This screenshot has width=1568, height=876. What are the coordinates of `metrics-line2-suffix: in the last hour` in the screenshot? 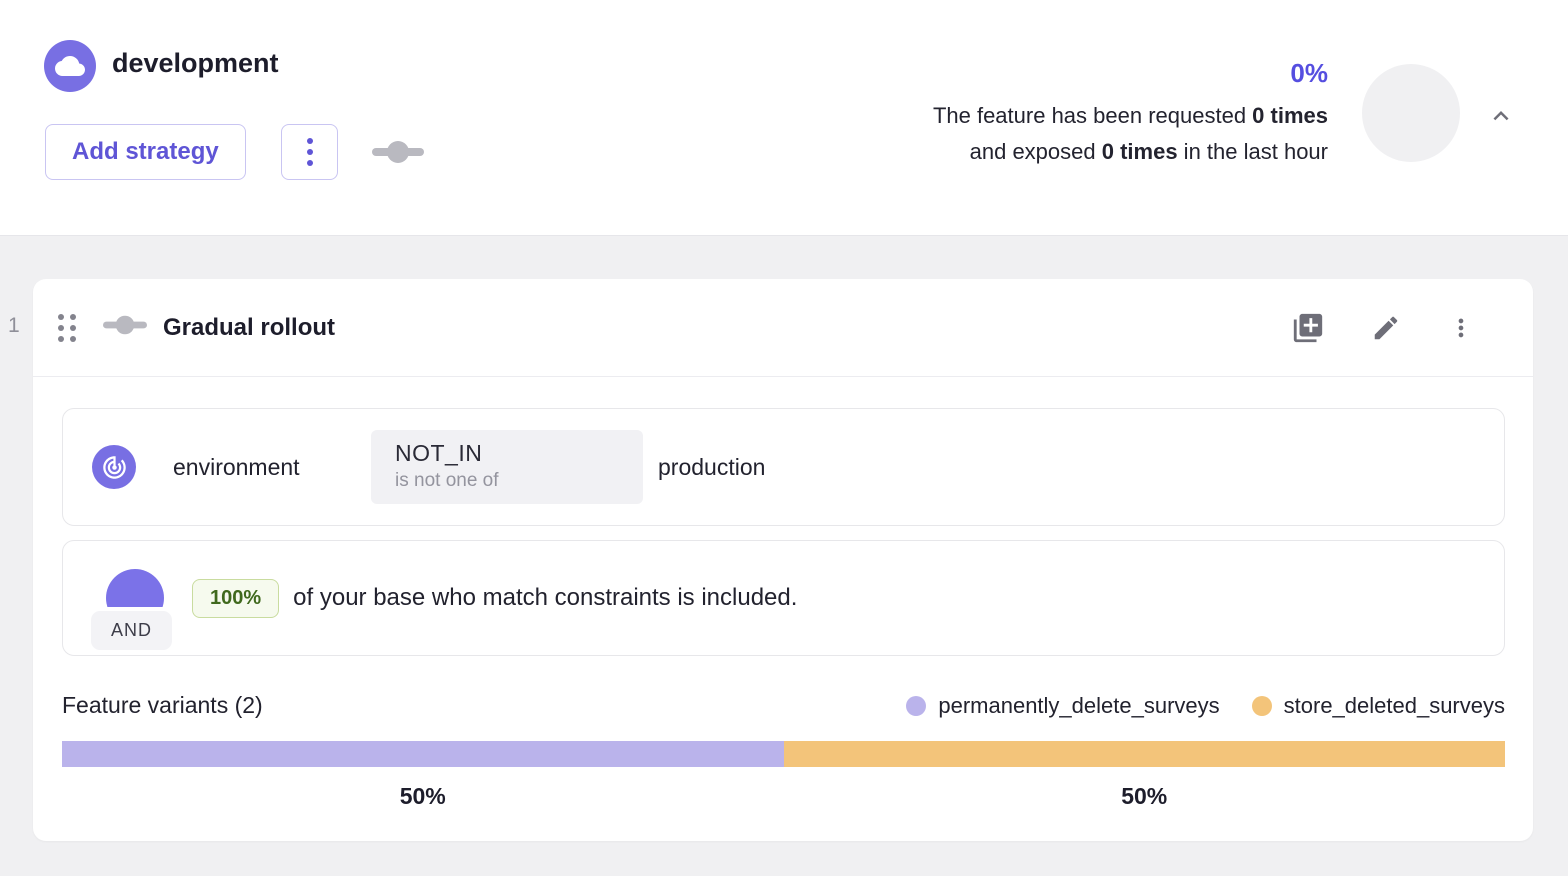 It's located at (1252, 151).